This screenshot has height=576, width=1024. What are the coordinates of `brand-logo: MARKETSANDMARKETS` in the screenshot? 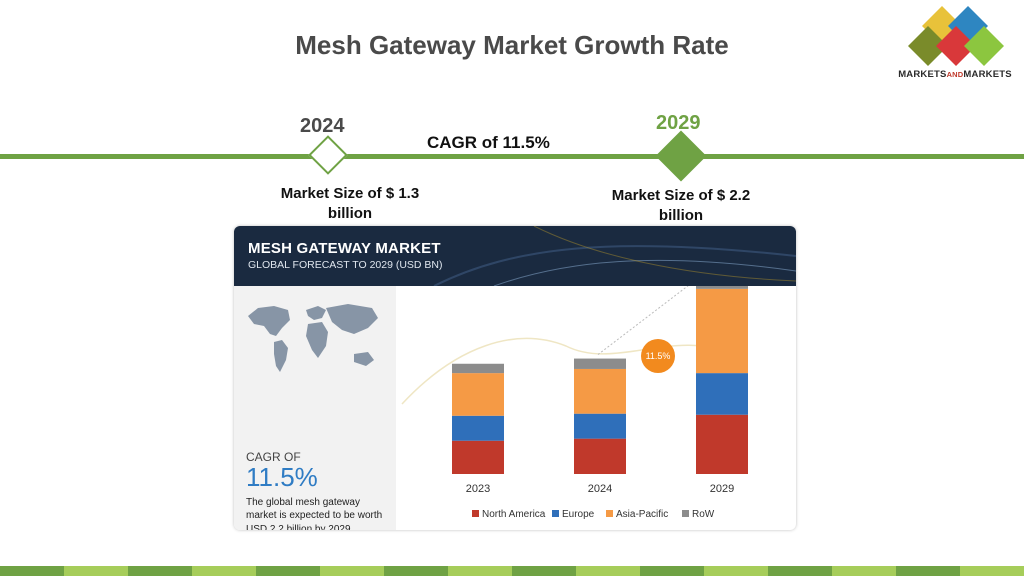 It's located at (955, 45).